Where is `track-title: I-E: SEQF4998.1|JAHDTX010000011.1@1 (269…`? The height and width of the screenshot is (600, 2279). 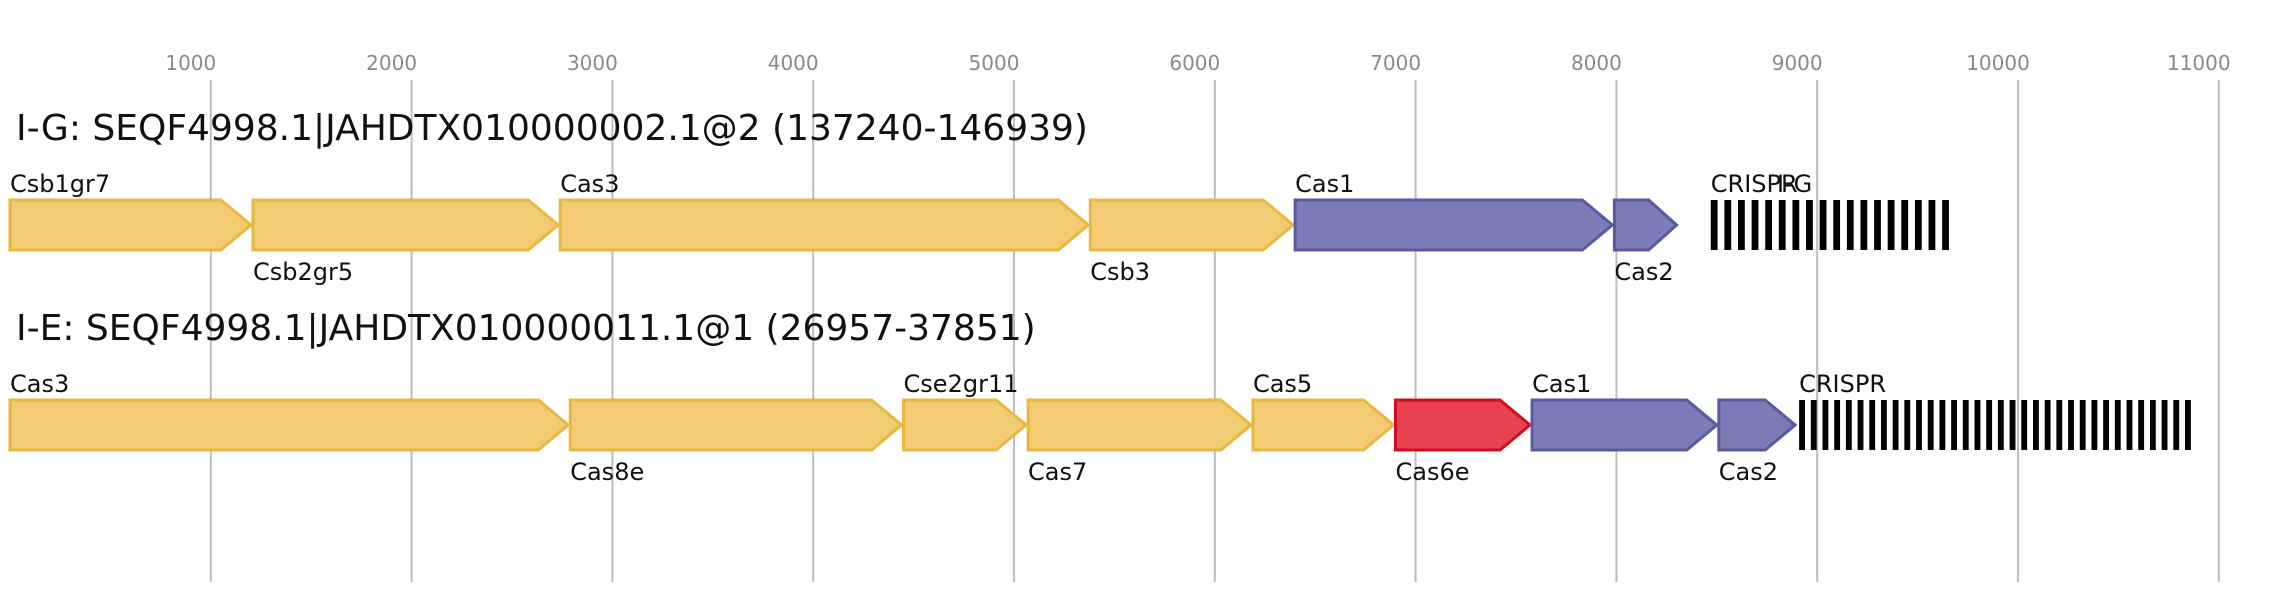 track-title: I-E: SEQF4998.1|JAHDTX010000011.1@1 (269… is located at coordinates (526, 328).